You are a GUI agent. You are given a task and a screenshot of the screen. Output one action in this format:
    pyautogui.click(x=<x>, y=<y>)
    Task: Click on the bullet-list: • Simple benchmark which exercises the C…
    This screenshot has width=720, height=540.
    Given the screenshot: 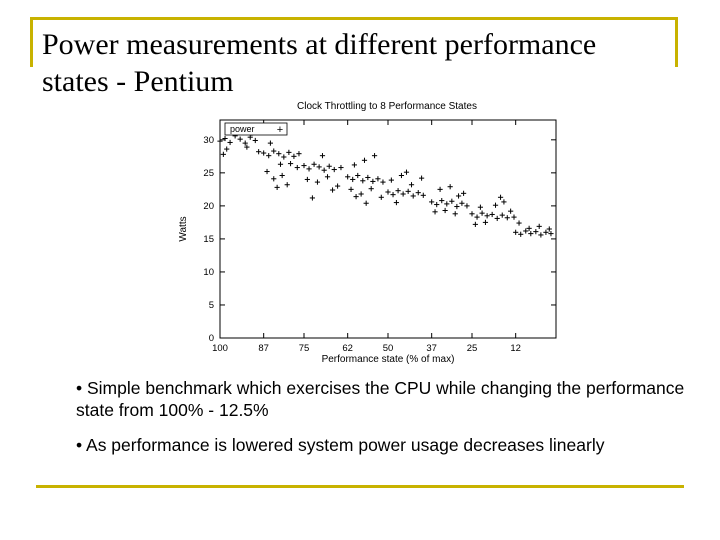 What is the action you would take?
    pyautogui.click(x=381, y=423)
    